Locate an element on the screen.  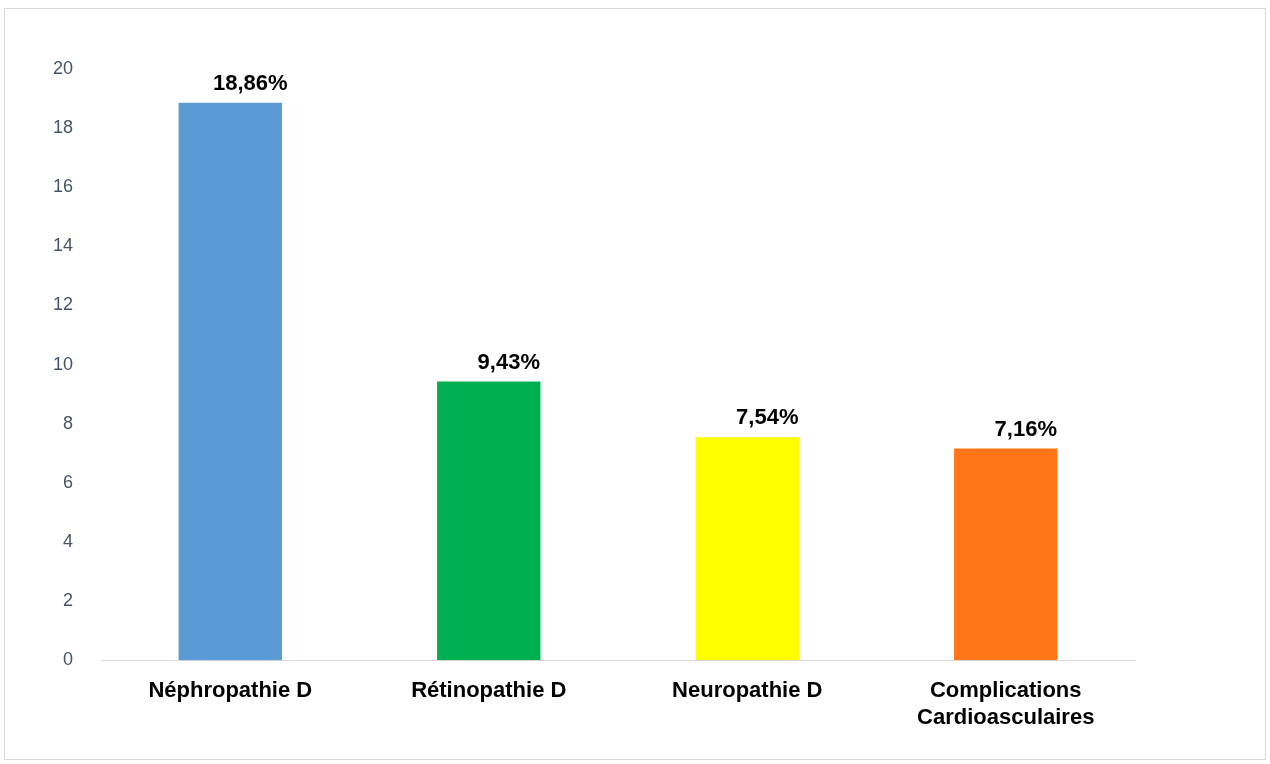
y-tick-label: 12 is located at coordinates (63, 304).